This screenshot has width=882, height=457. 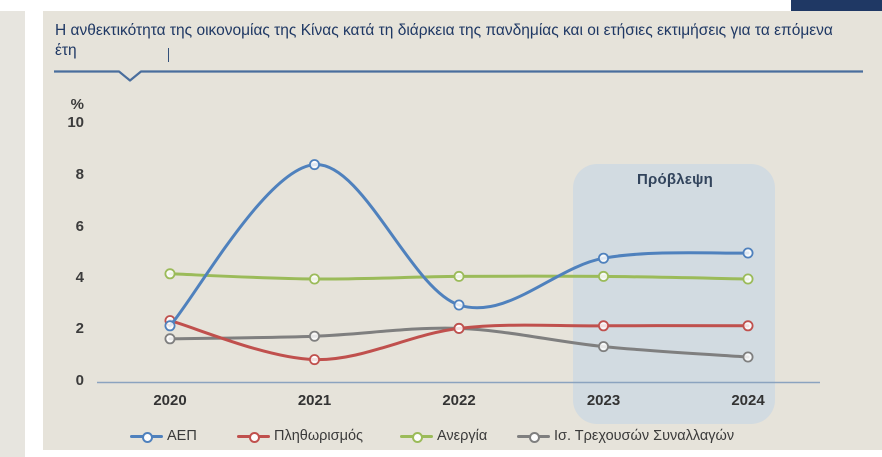 What do you see at coordinates (170, 400) in the screenshot?
I see `x-tick-label: 2020` at bounding box center [170, 400].